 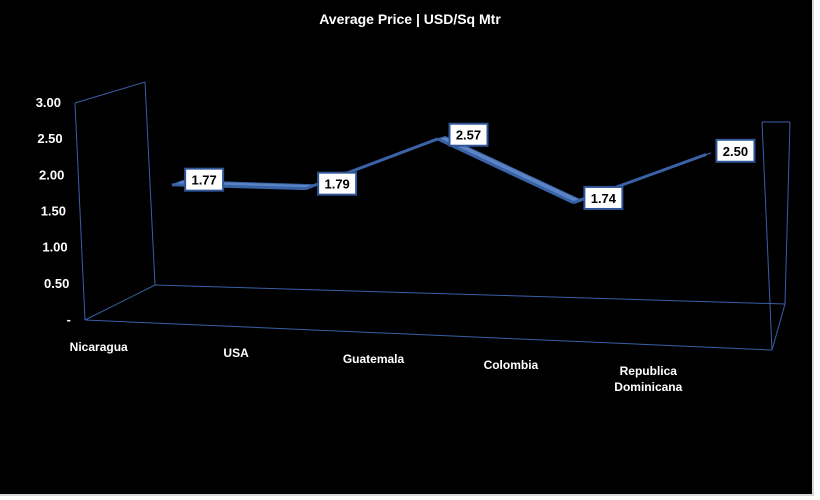 I want to click on y-tick-label: 1.50, so click(x=53, y=211).